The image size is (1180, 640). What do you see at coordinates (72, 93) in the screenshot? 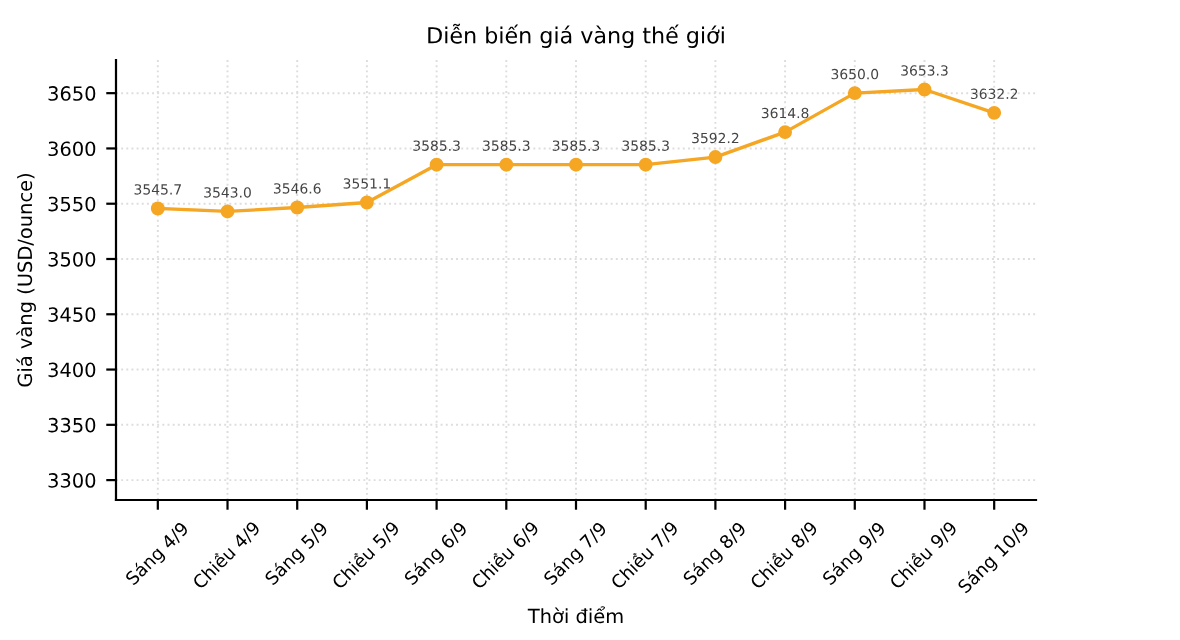
I see `y-tick-label: 3650` at bounding box center [72, 93].